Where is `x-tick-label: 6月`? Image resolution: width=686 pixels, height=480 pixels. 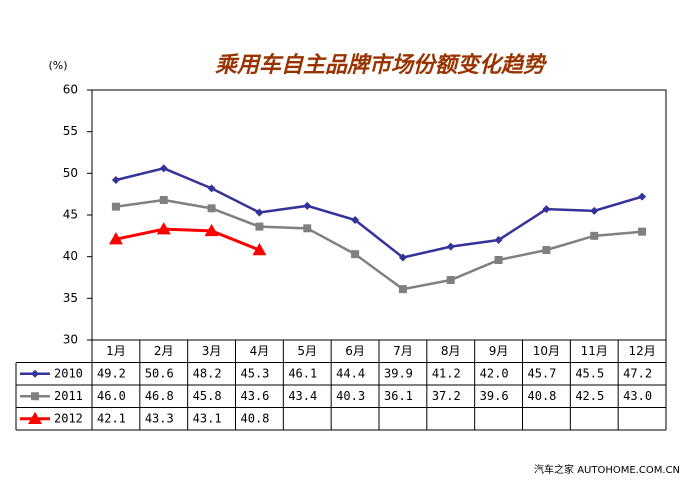
x-tick-label: 6月 is located at coordinates (355, 351).